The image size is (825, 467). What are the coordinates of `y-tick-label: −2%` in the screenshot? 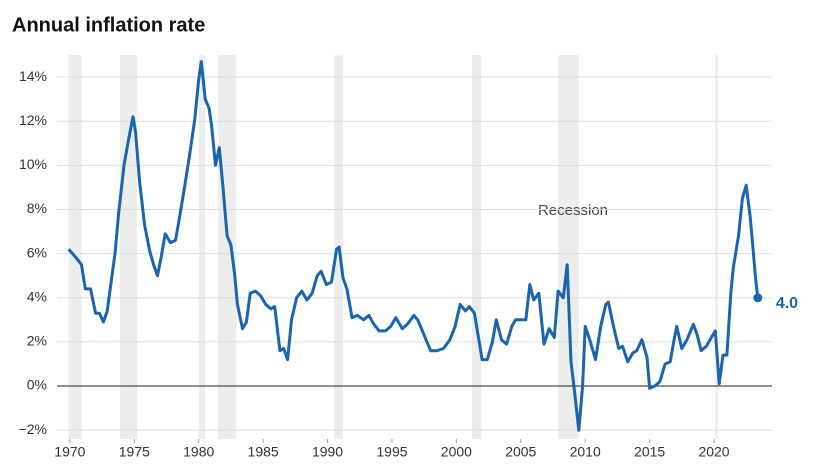 It's located at (33, 429).